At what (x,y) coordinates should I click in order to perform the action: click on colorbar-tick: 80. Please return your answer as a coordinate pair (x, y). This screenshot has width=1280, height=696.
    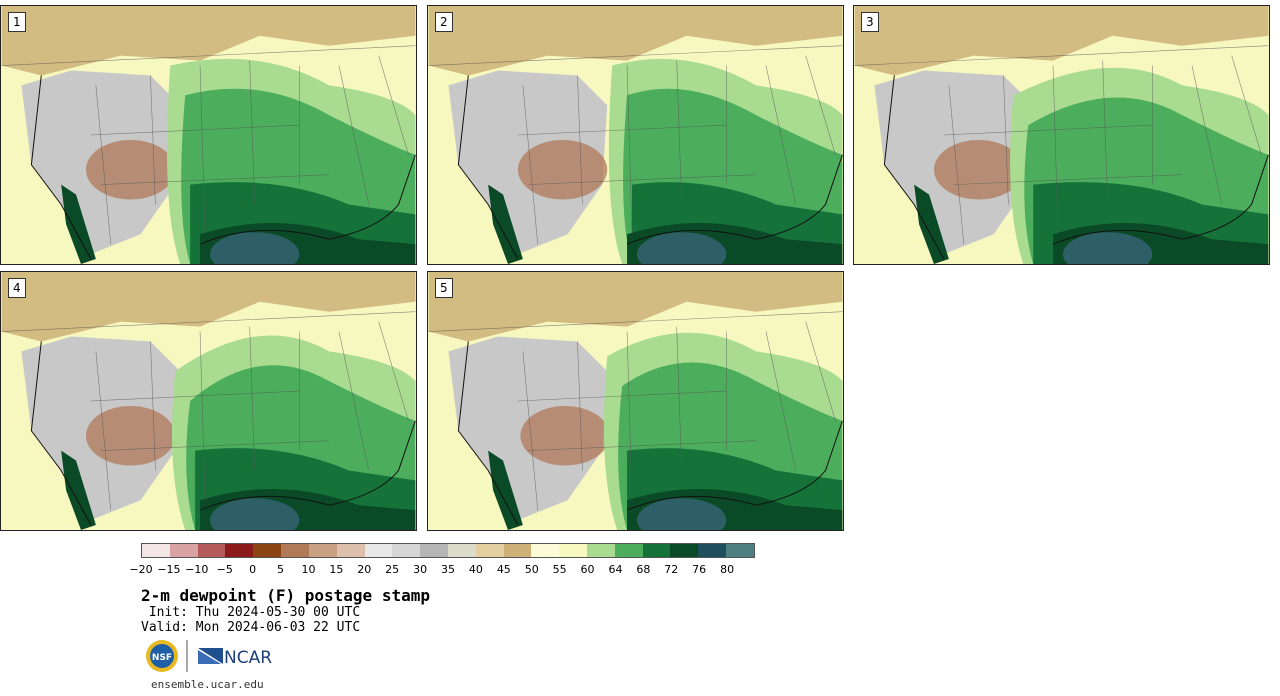
    Looking at the image, I should click on (727, 569).